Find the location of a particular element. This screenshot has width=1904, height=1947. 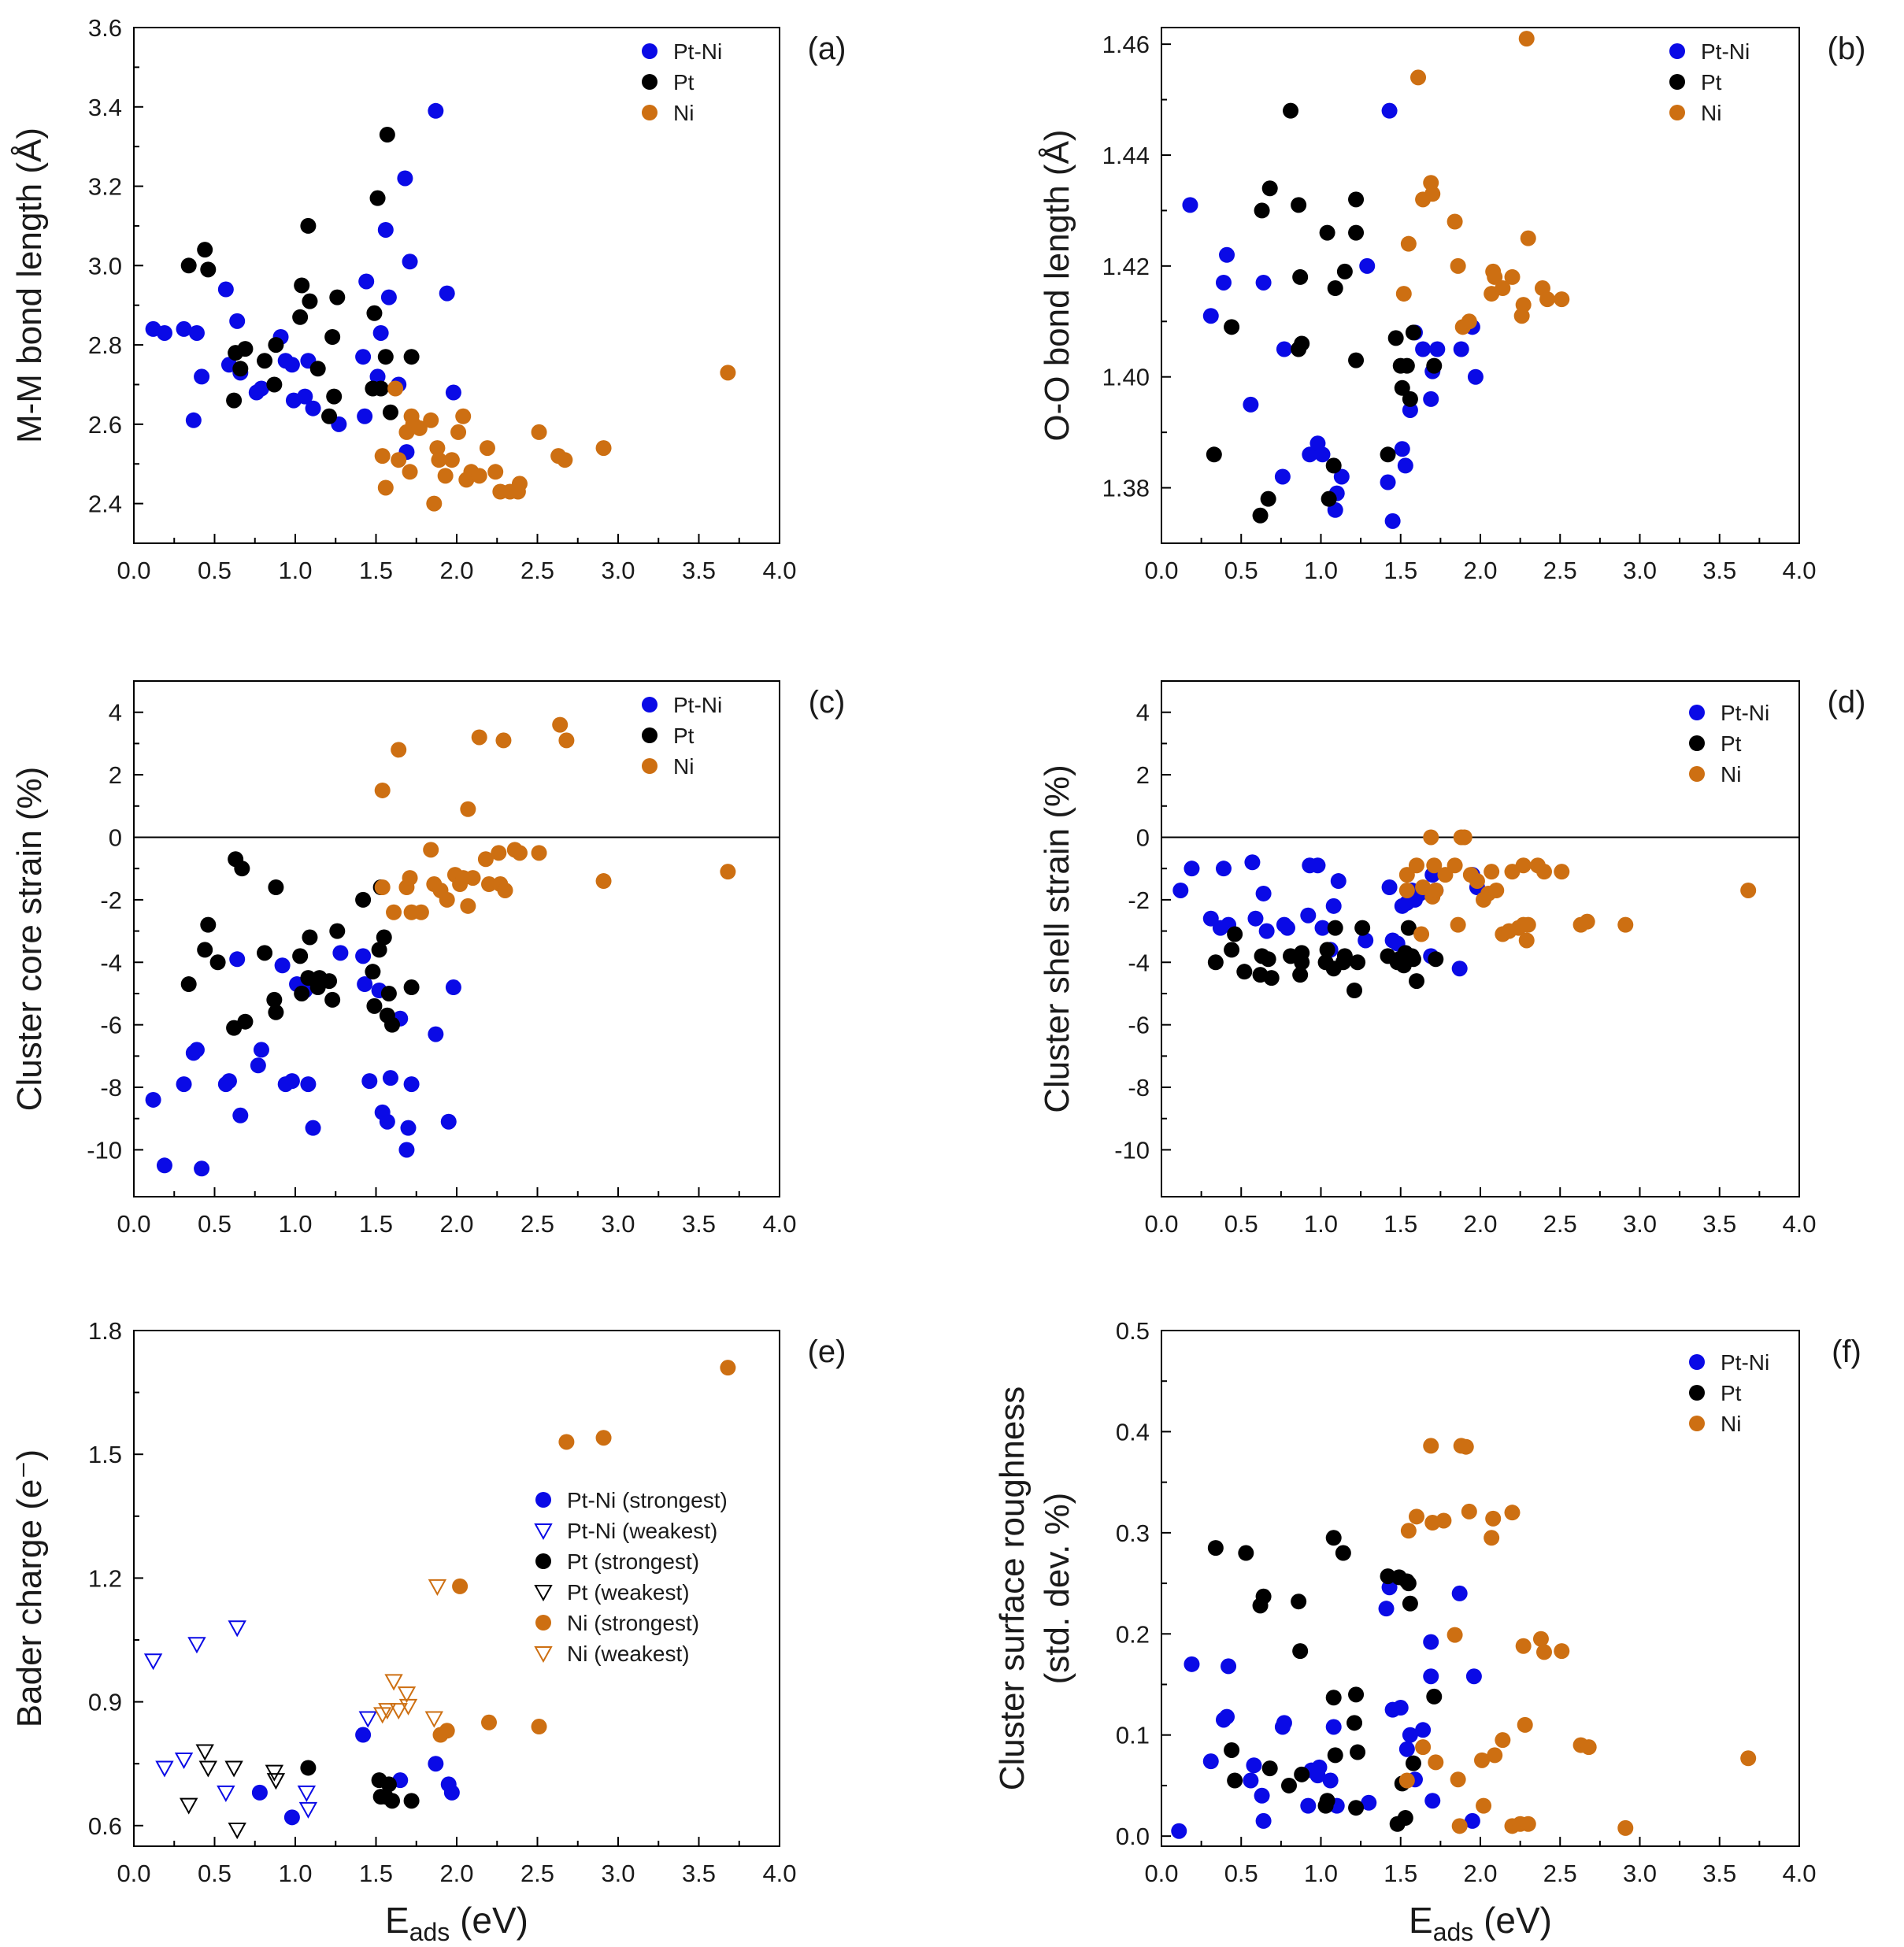

panel-label: (b) is located at coordinates (1847, 48).